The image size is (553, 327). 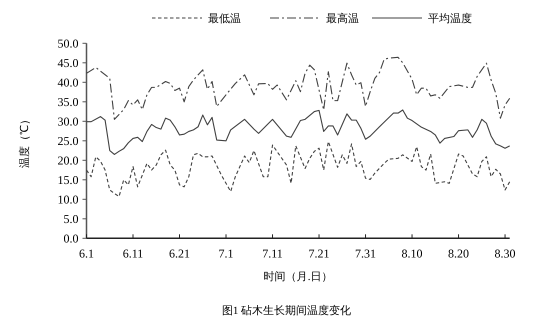 What do you see at coordinates (68, 199) in the screenshot?
I see `y-tick-label: 10.0` at bounding box center [68, 199].